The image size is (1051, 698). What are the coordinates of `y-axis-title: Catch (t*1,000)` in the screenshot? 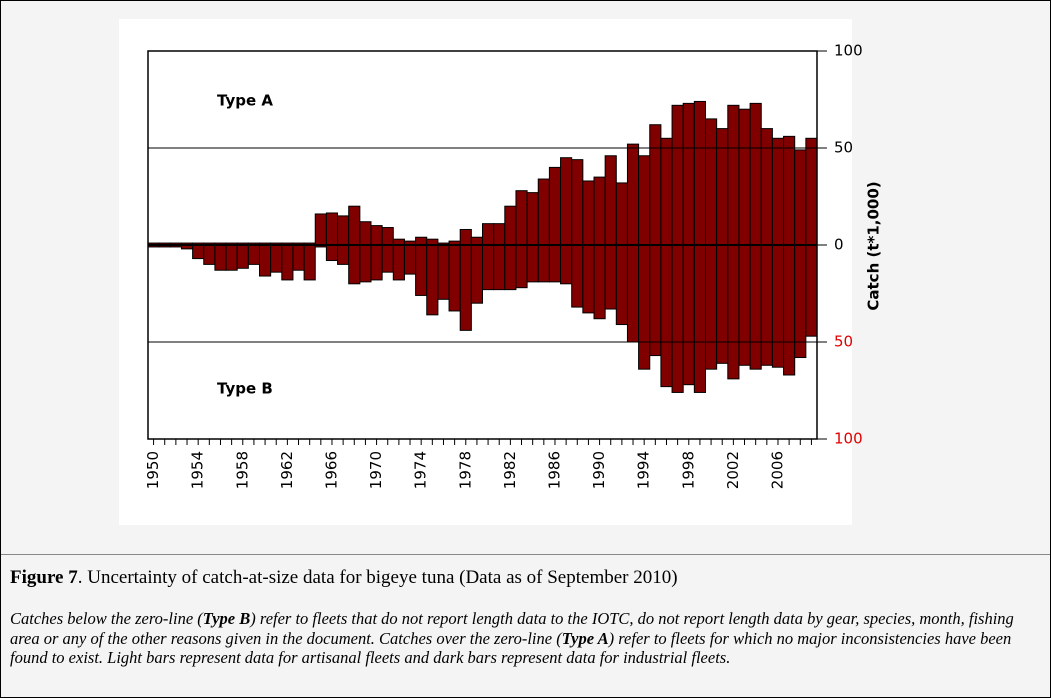 It's located at (874, 245).